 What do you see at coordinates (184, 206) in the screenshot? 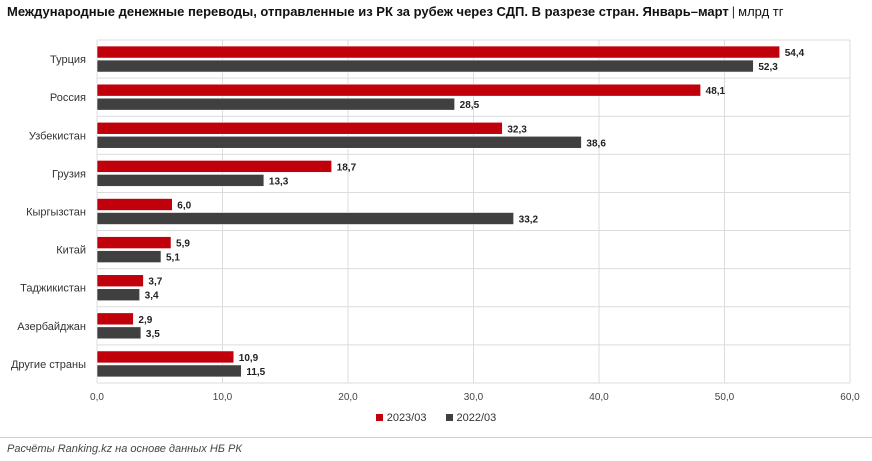
I see `data-label-2023: 6,0` at bounding box center [184, 206].